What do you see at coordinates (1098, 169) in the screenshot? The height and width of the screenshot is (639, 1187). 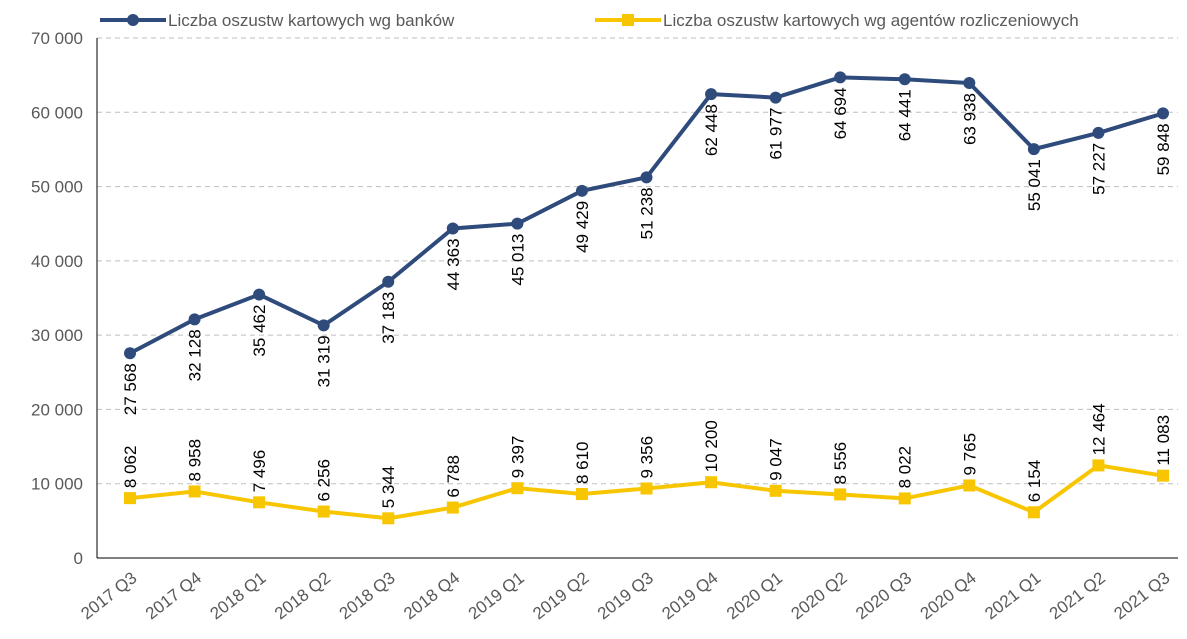 I see `data-label: 57 227` at bounding box center [1098, 169].